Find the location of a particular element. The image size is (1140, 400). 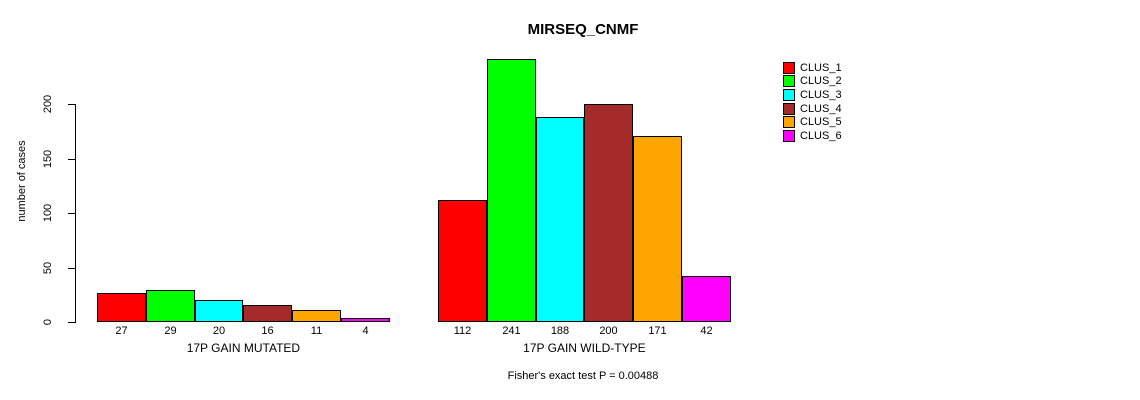

bar-value-label: 171 is located at coordinates (657, 331).